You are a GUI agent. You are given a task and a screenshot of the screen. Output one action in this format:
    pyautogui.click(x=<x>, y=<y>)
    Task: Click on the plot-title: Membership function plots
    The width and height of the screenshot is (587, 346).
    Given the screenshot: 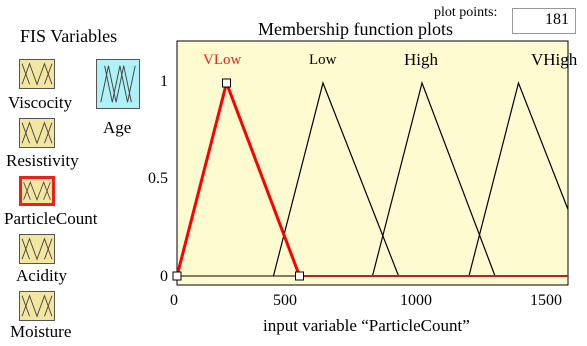 What is the action you would take?
    pyautogui.click(x=355, y=29)
    